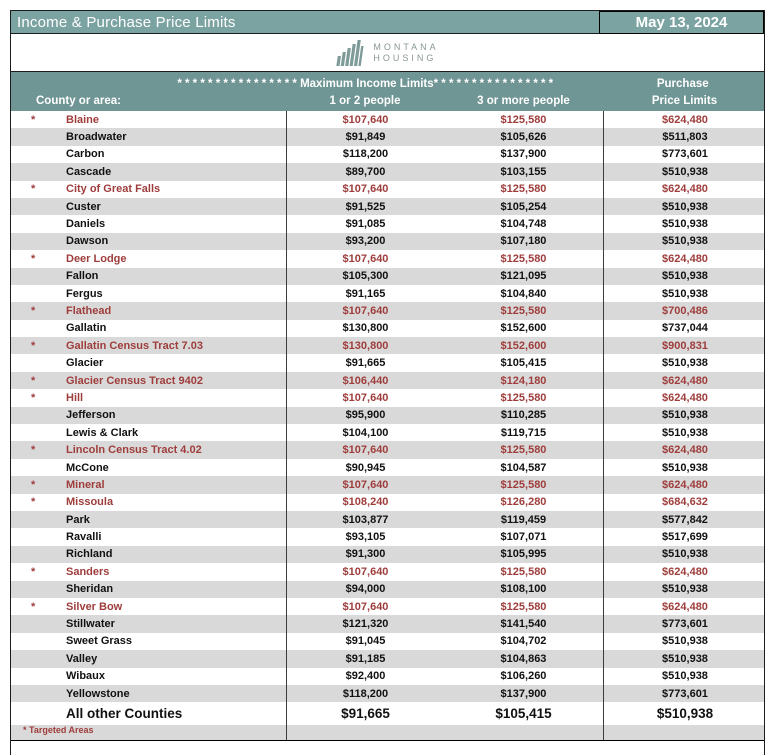 This screenshot has width=774, height=755. I want to click on income-1-2: $92,400, so click(365, 676).